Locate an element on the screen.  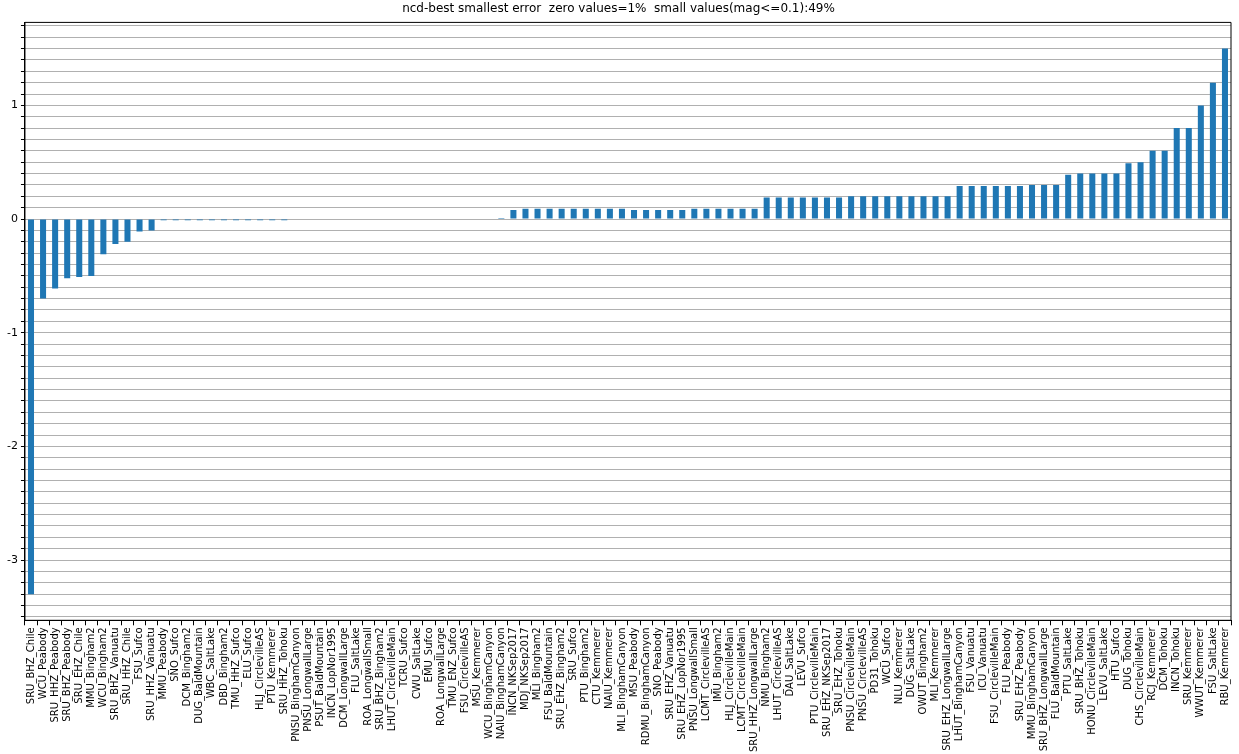
x-tick-label: SRU_Kemmerer is located at coordinates (1188, 665).